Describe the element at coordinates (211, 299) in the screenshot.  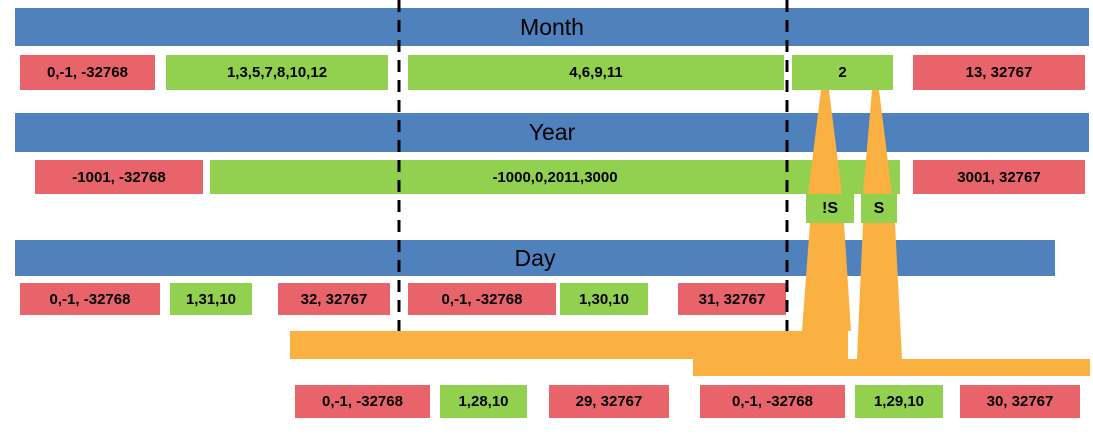
I see `day31-valid-class: 1,31,10` at that location.